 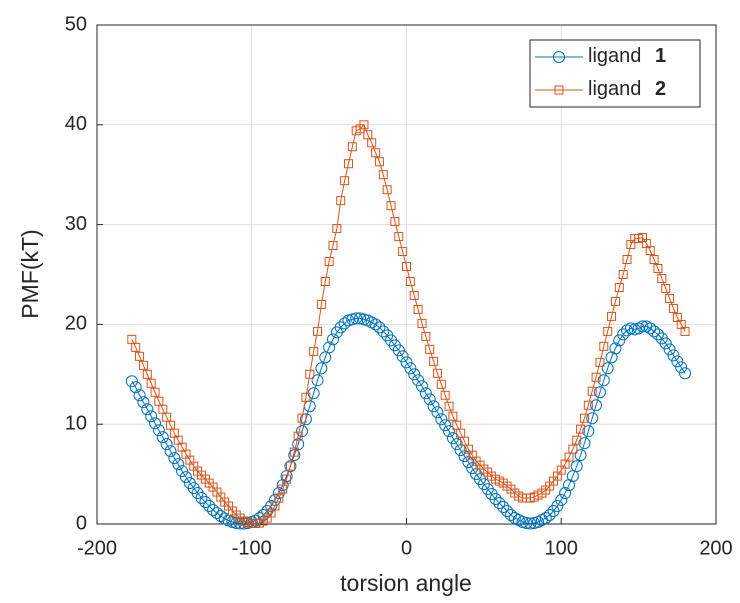 What do you see at coordinates (252, 548) in the screenshot?
I see `x-tick-label: -100` at bounding box center [252, 548].